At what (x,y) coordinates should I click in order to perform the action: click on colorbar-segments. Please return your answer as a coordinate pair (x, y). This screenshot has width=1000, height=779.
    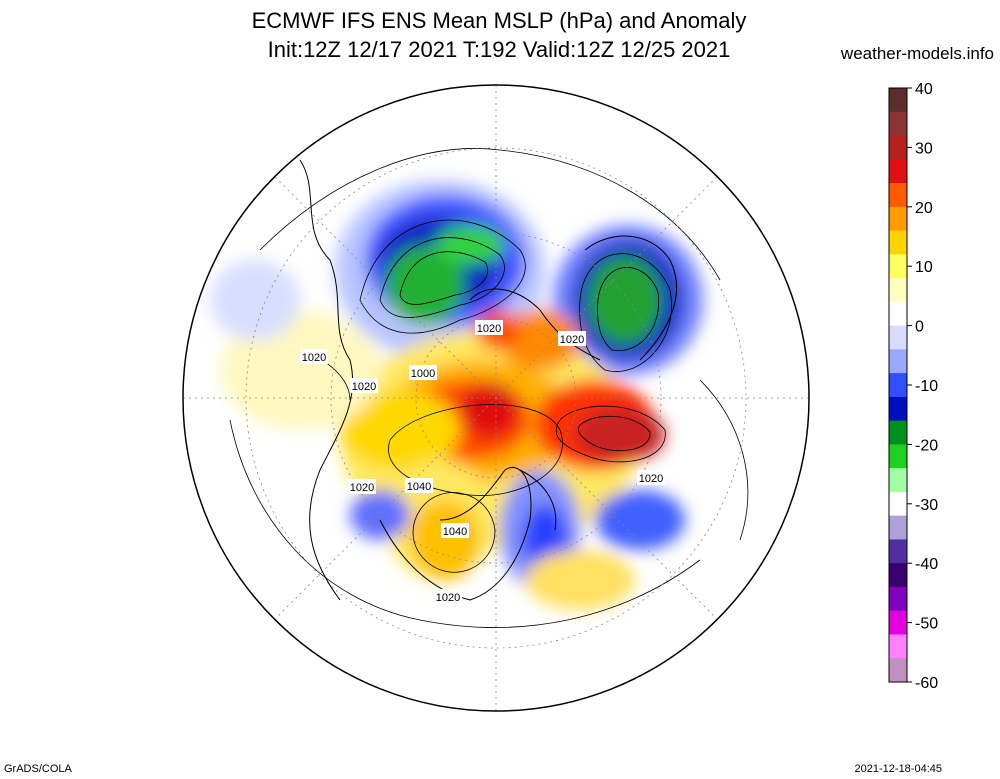
    Looking at the image, I should click on (898, 385).